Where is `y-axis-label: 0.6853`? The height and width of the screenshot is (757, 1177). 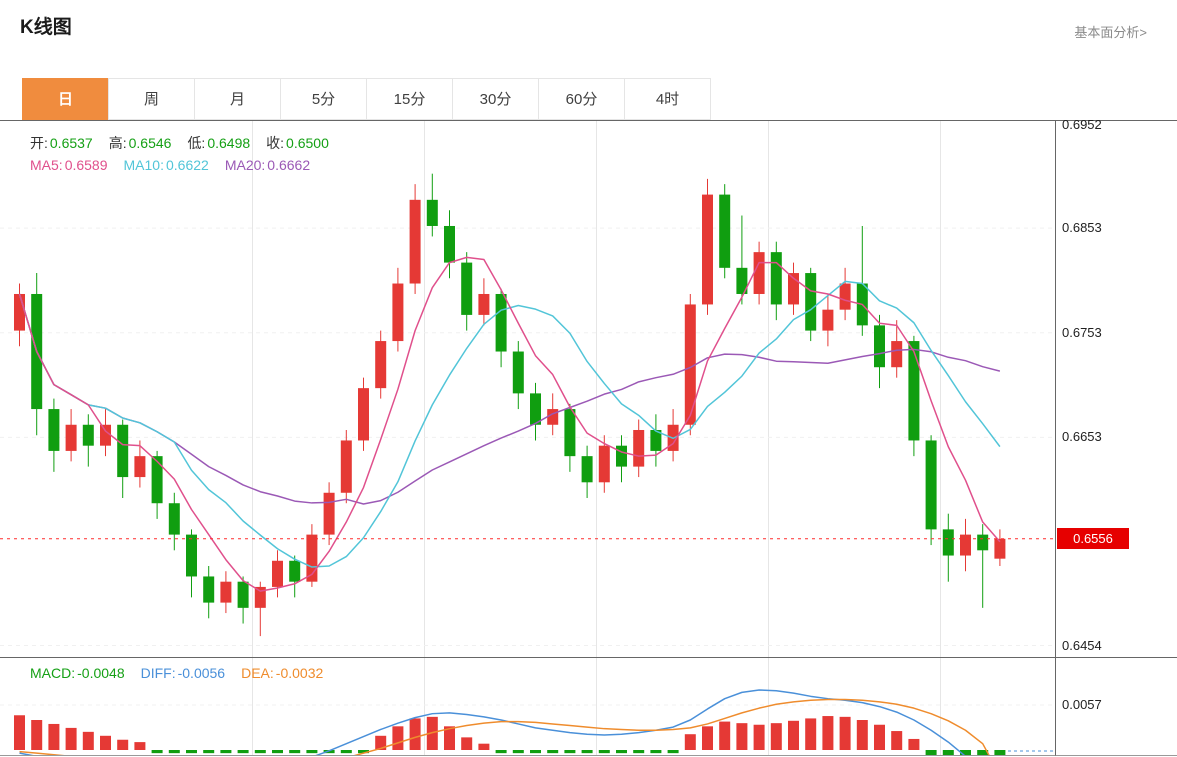 y-axis-label: 0.6853 is located at coordinates (1082, 228).